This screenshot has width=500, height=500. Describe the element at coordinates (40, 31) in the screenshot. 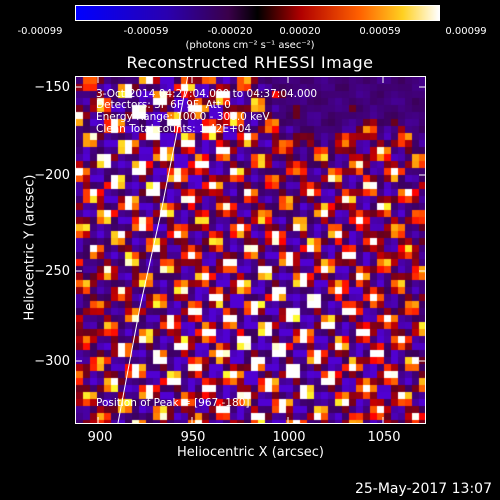

I see `colorbar-tick-label: -0.00099` at that location.